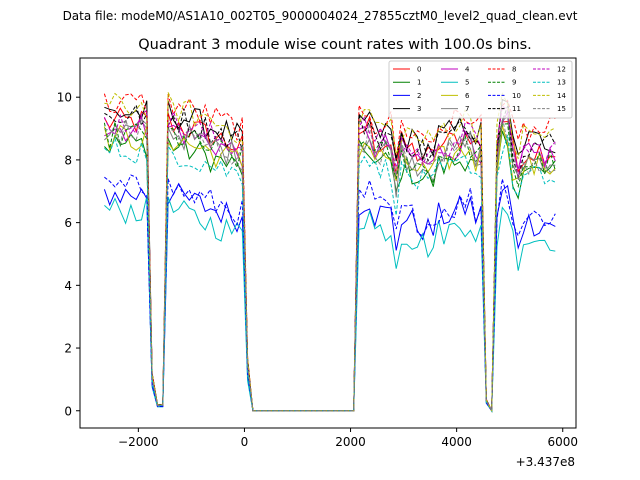 This screenshot has width=640, height=480. I want to click on y-tick-label: 6, so click(68, 223).